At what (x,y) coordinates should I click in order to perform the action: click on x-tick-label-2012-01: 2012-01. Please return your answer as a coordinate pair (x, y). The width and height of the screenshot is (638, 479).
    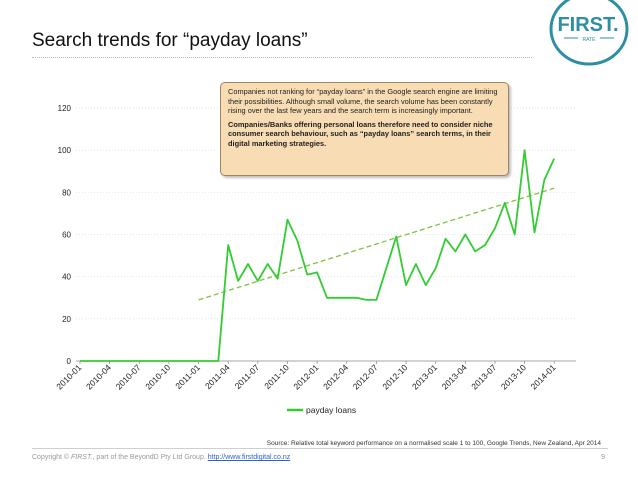
    Looking at the image, I should click on (305, 376).